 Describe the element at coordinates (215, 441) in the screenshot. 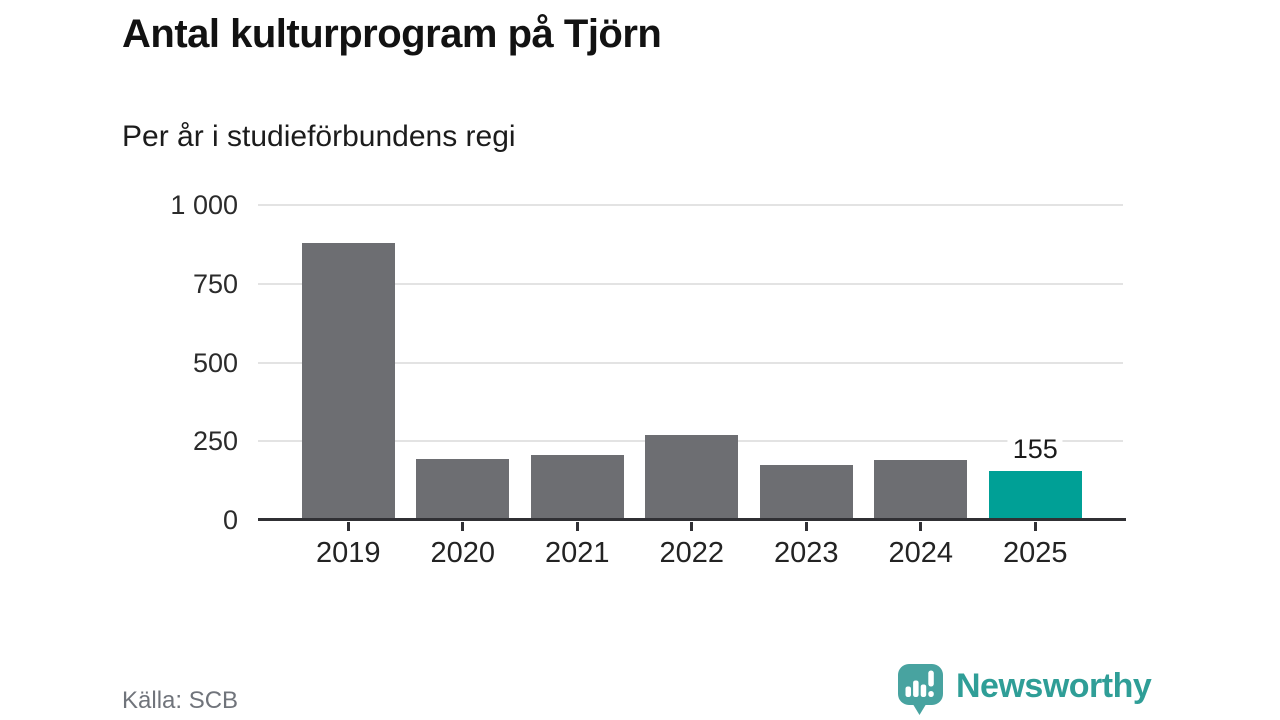

I see `y-axis-tick-label: 250` at that location.